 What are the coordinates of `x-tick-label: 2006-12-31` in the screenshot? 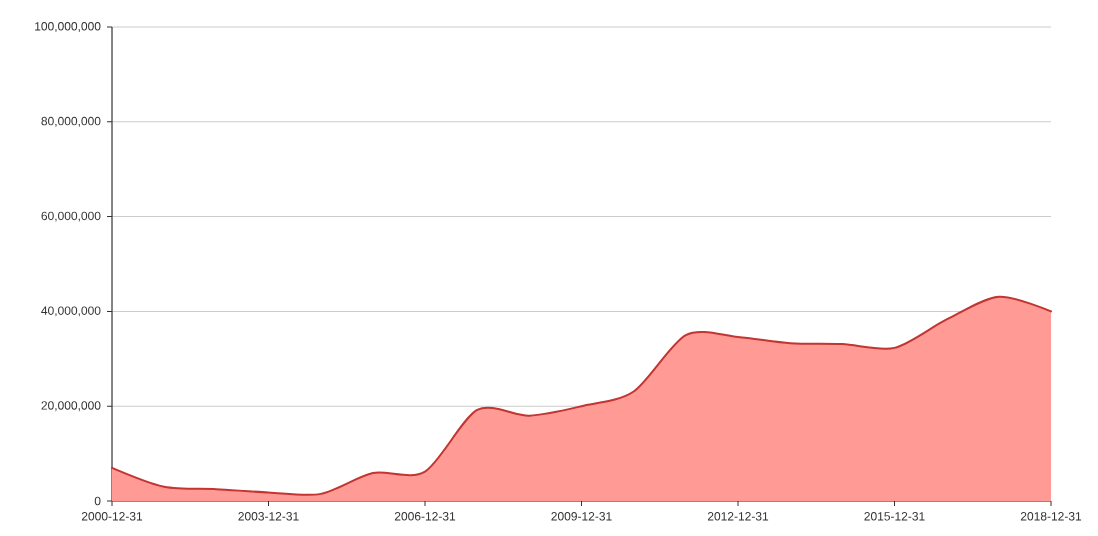 It's located at (425, 516).